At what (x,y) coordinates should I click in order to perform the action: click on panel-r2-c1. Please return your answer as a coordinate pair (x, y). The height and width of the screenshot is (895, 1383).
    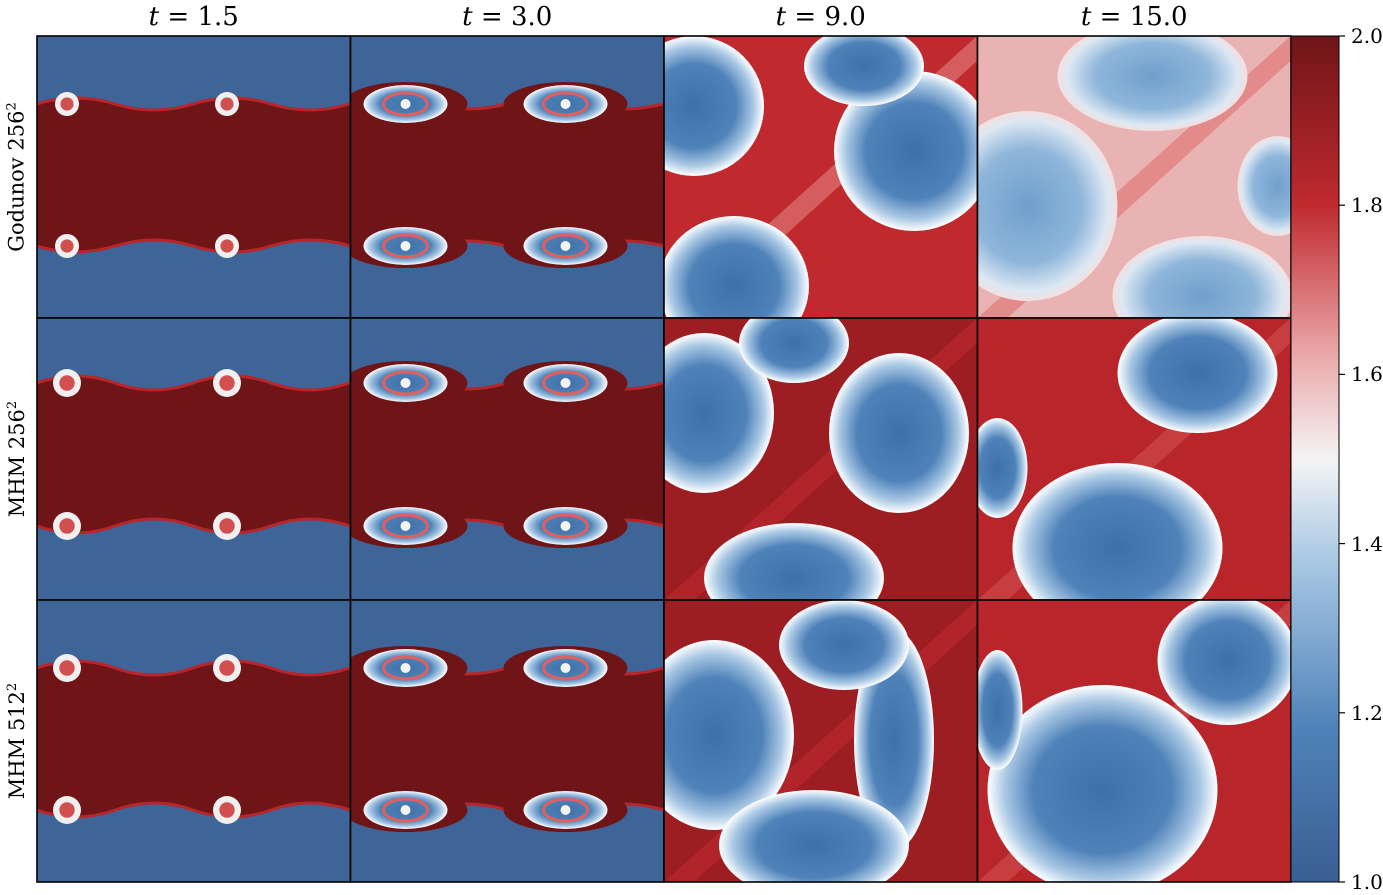
    Looking at the image, I should click on (507, 741).